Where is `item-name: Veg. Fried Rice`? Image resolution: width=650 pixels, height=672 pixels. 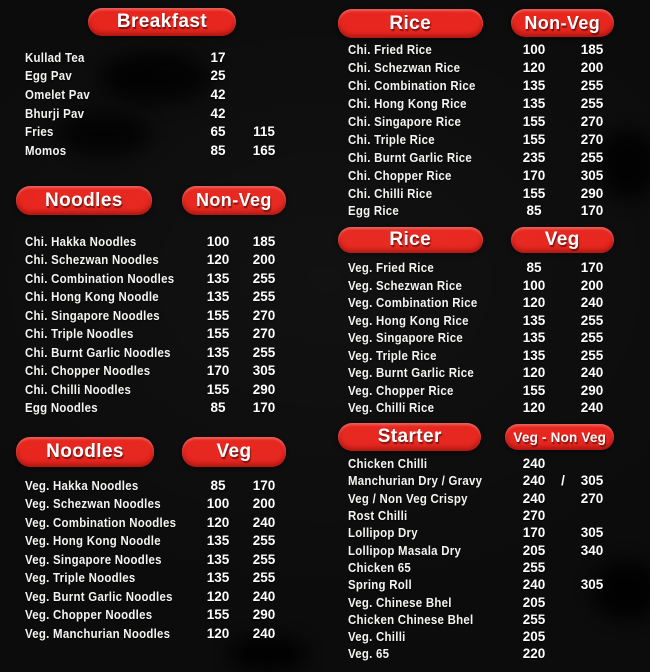
item-name: Veg. Fried Rice is located at coordinates (391, 268).